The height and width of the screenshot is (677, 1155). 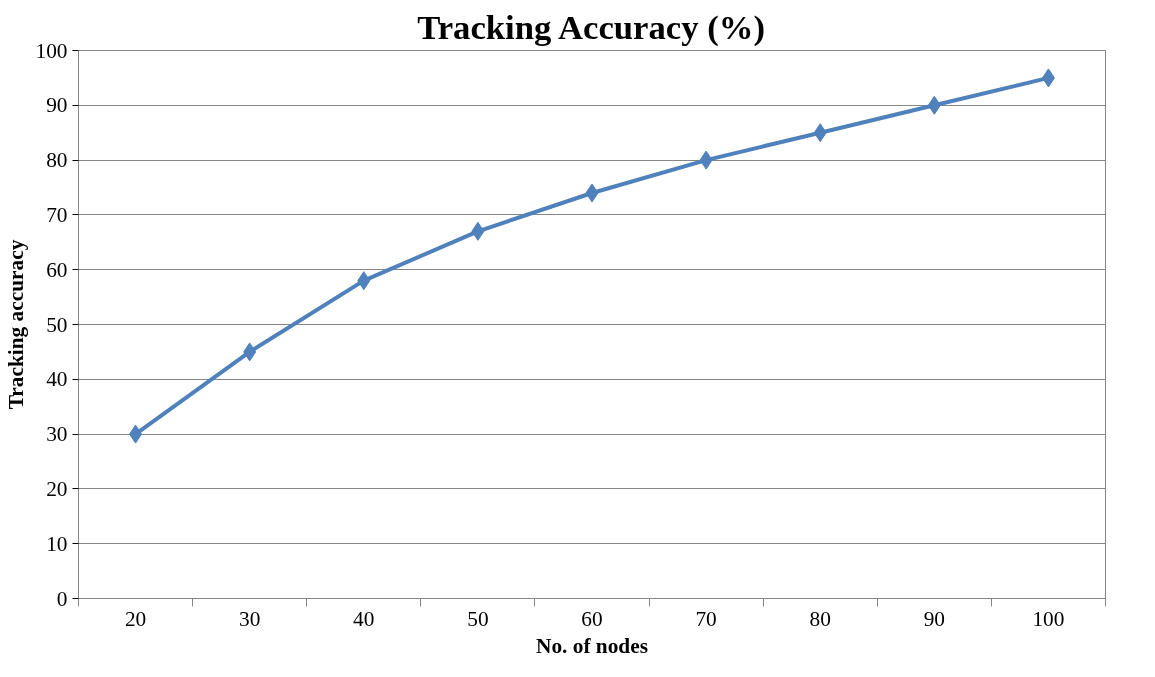 What do you see at coordinates (592, 645) in the screenshot?
I see `x-axis-title: No. of nodes` at bounding box center [592, 645].